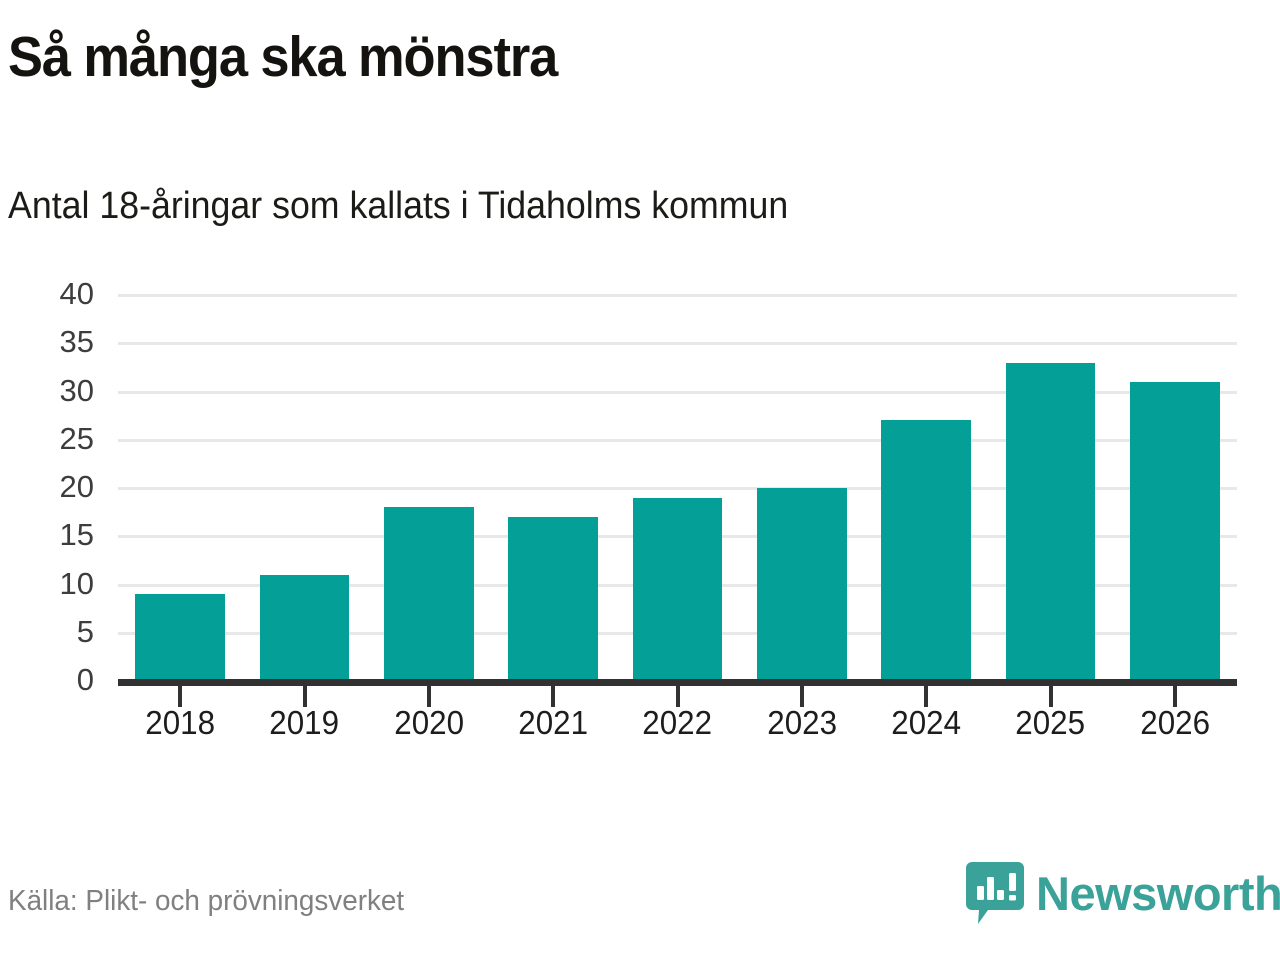 Image resolution: width=1280 pixels, height=960 pixels. What do you see at coordinates (85, 631) in the screenshot?
I see `y-axis-tick-label: 5` at bounding box center [85, 631].